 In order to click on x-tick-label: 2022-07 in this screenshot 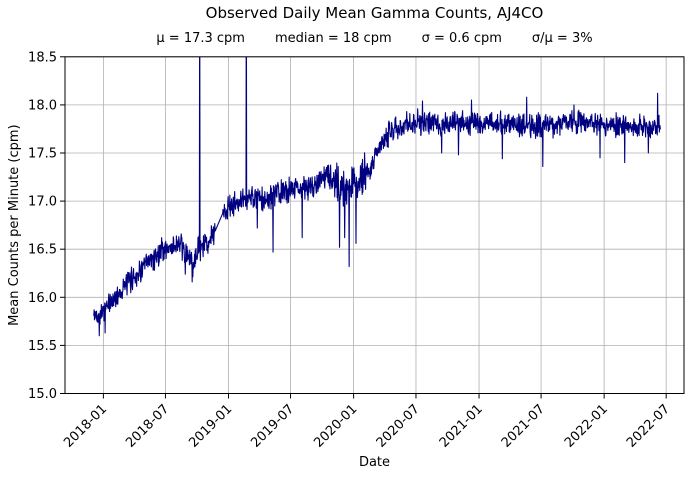, I will do `click(648, 426)`.